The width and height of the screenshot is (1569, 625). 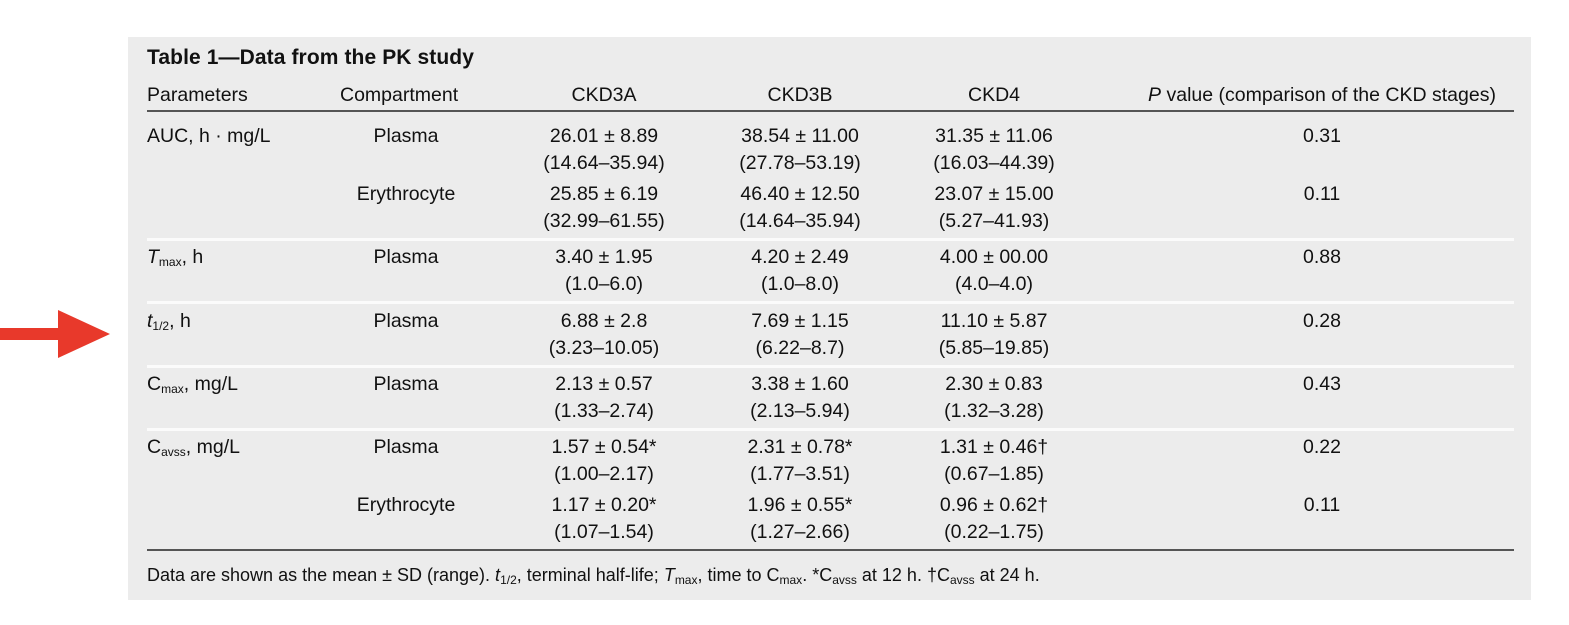 I want to click on header-ckd3b: CKD3B, so click(x=800, y=95).